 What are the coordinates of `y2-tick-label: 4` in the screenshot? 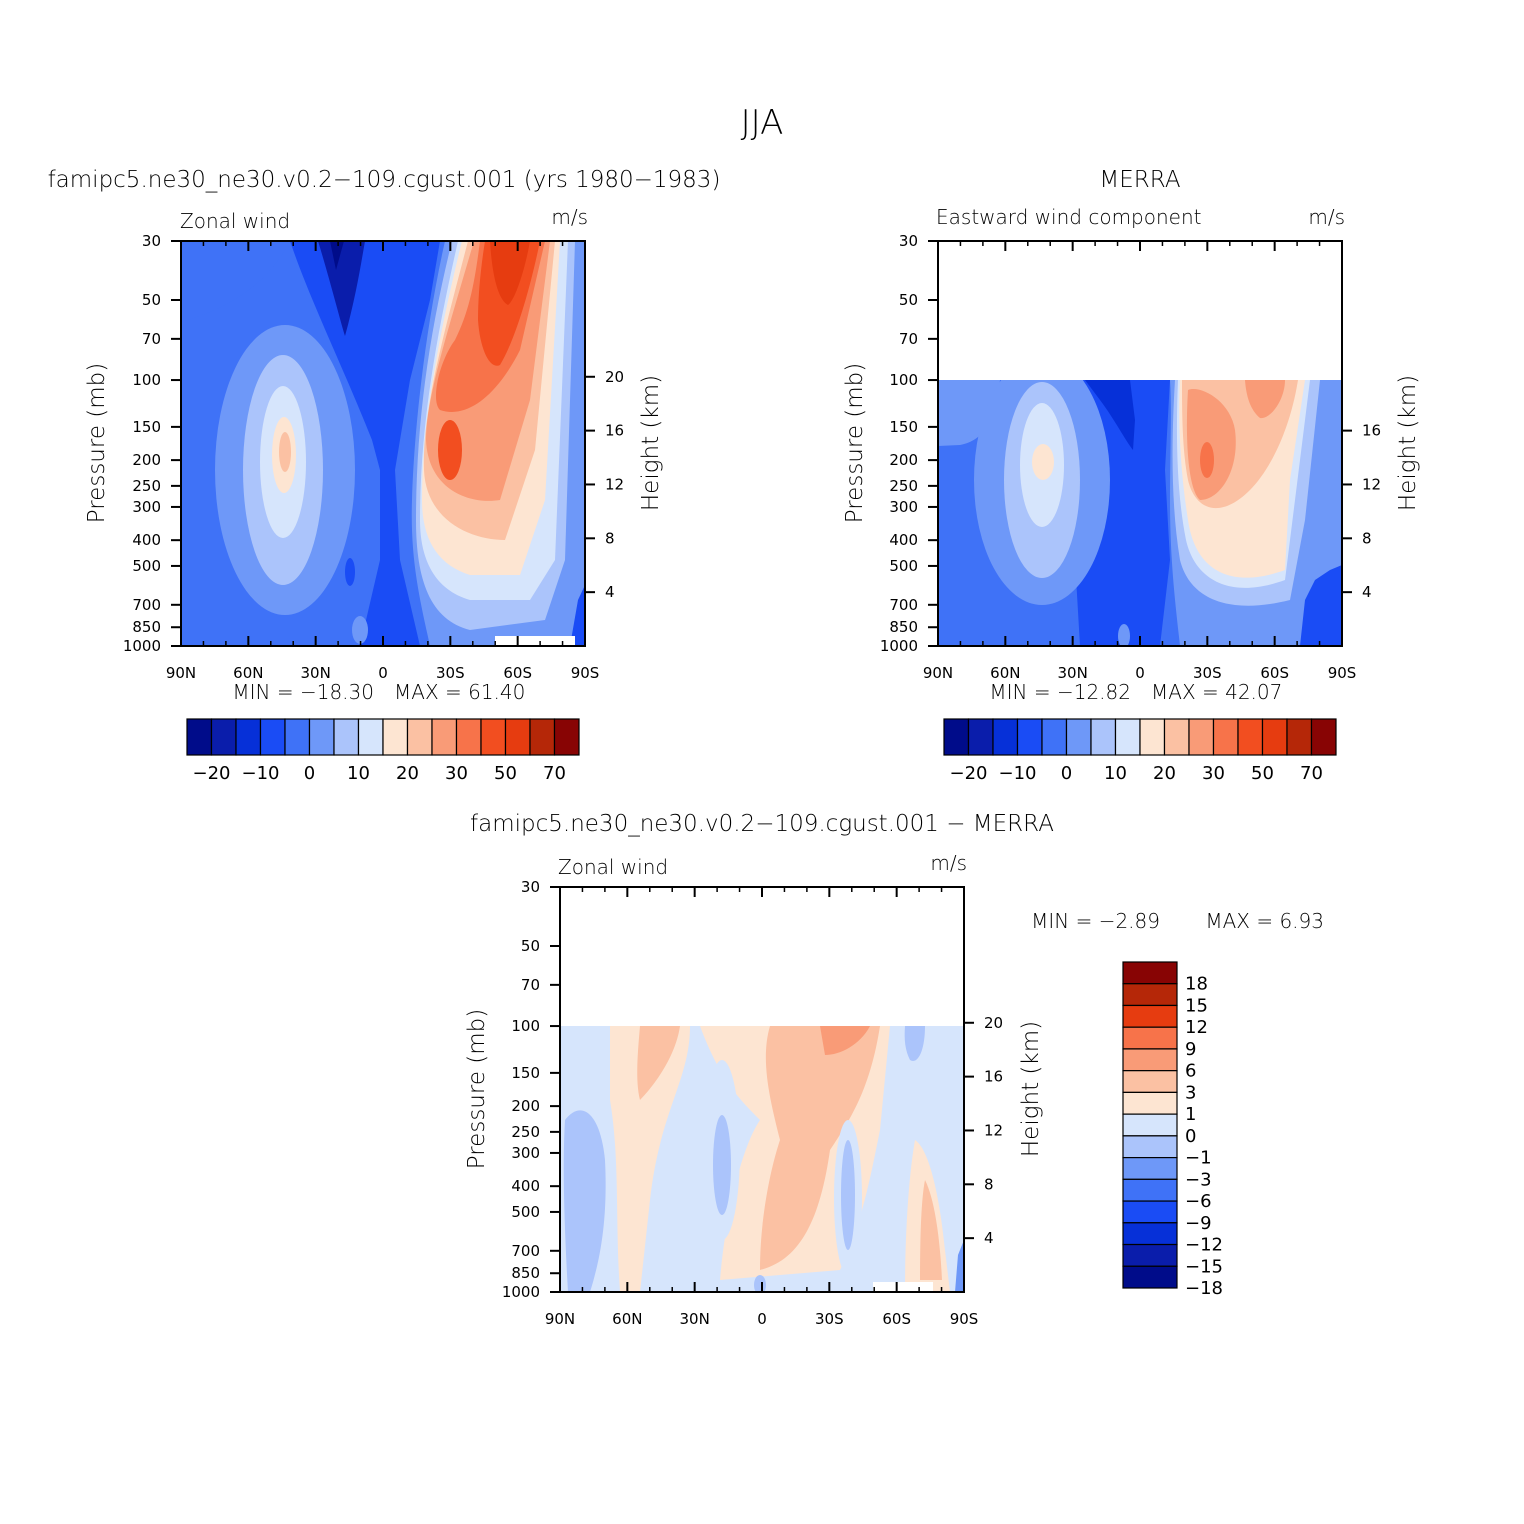 It's located at (989, 1238).